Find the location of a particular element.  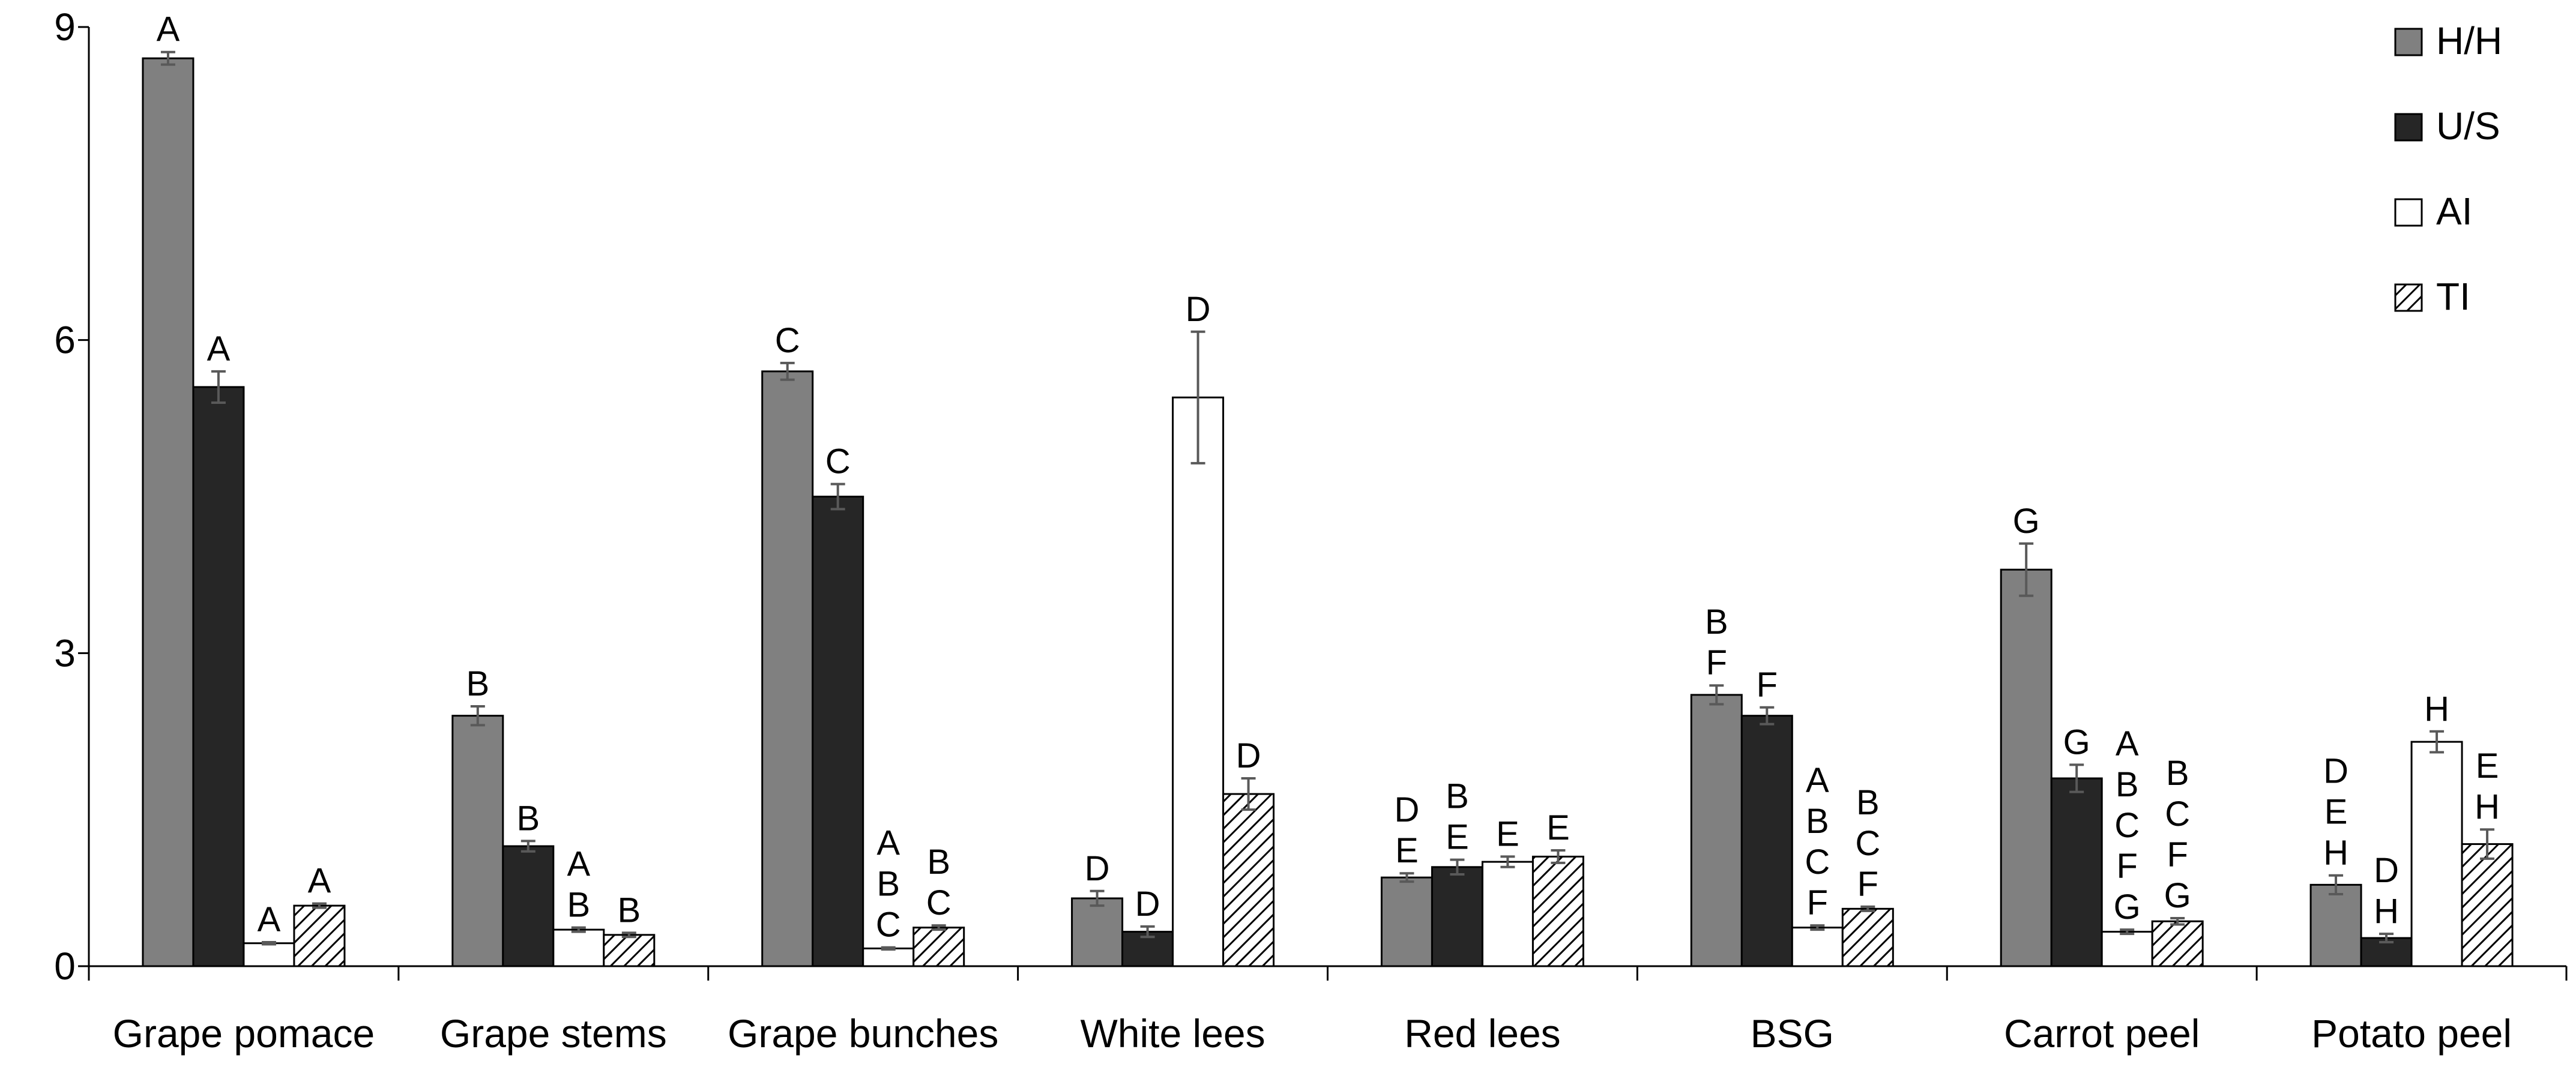

error-bar-ti-red-lees is located at coordinates (1558, 856).